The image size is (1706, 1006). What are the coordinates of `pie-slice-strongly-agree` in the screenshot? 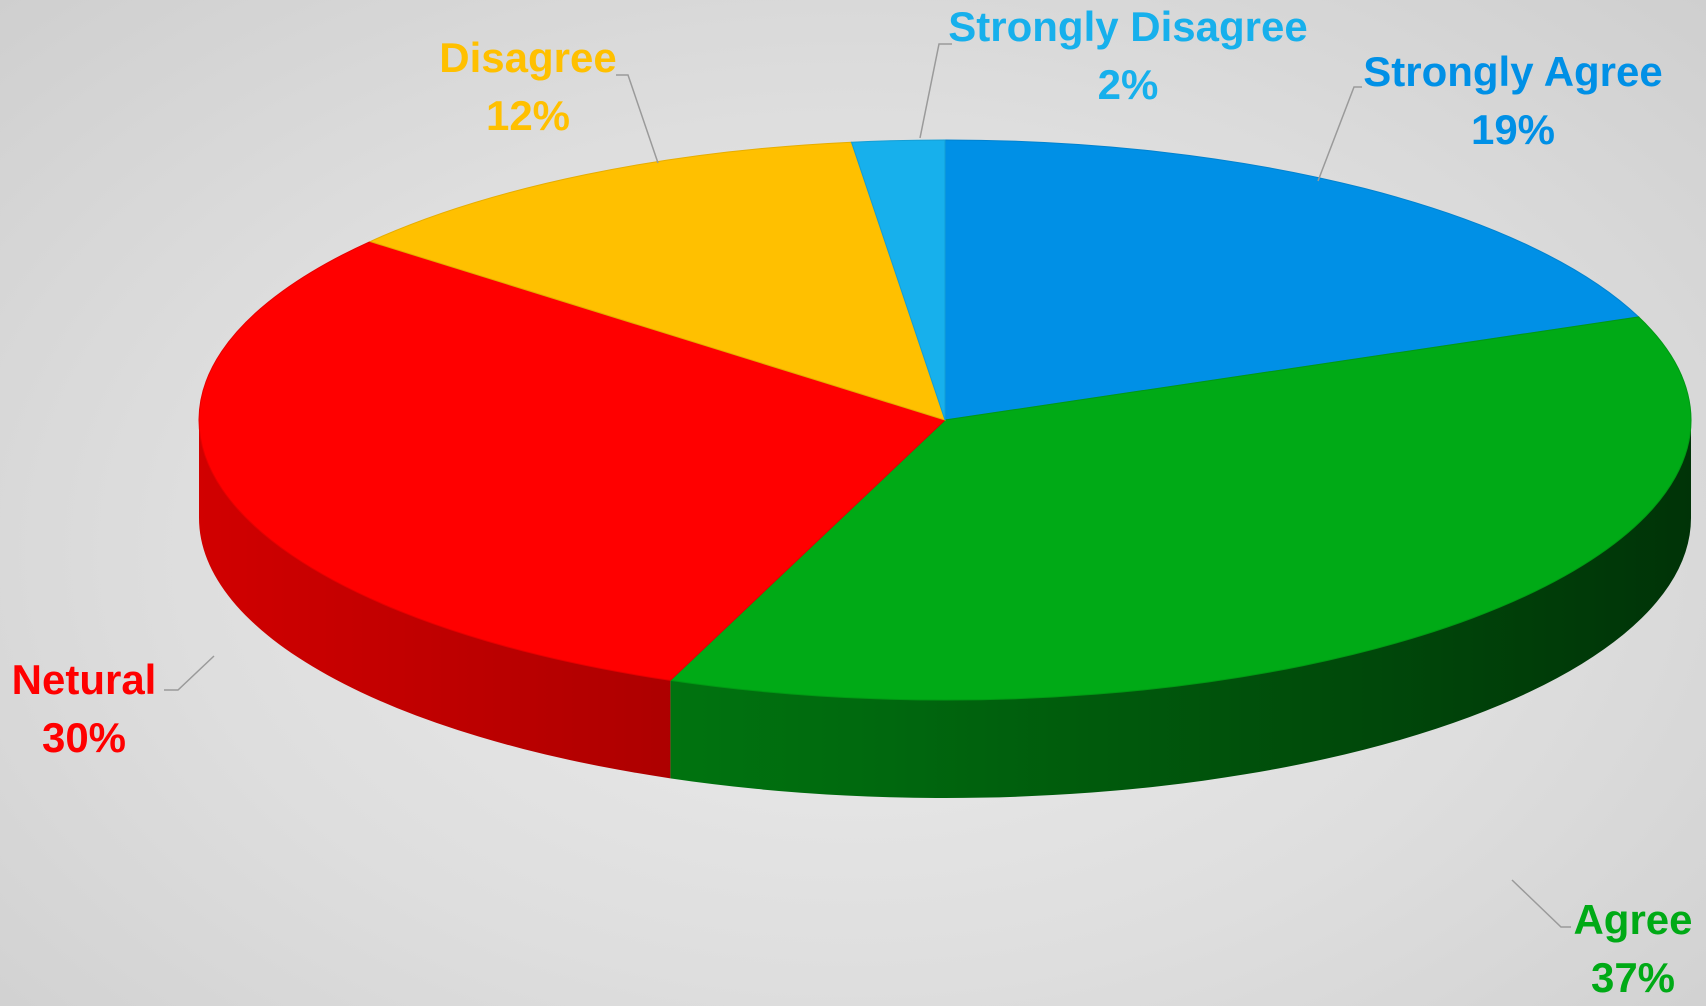 It's located at (1292, 280).